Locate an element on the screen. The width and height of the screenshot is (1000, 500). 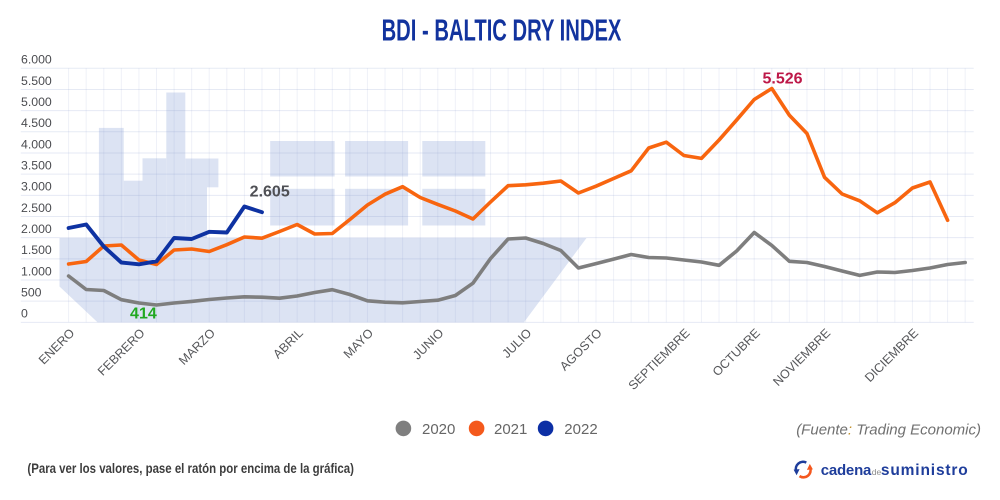
svg-text: 2.000 is located at coordinates (36, 229).